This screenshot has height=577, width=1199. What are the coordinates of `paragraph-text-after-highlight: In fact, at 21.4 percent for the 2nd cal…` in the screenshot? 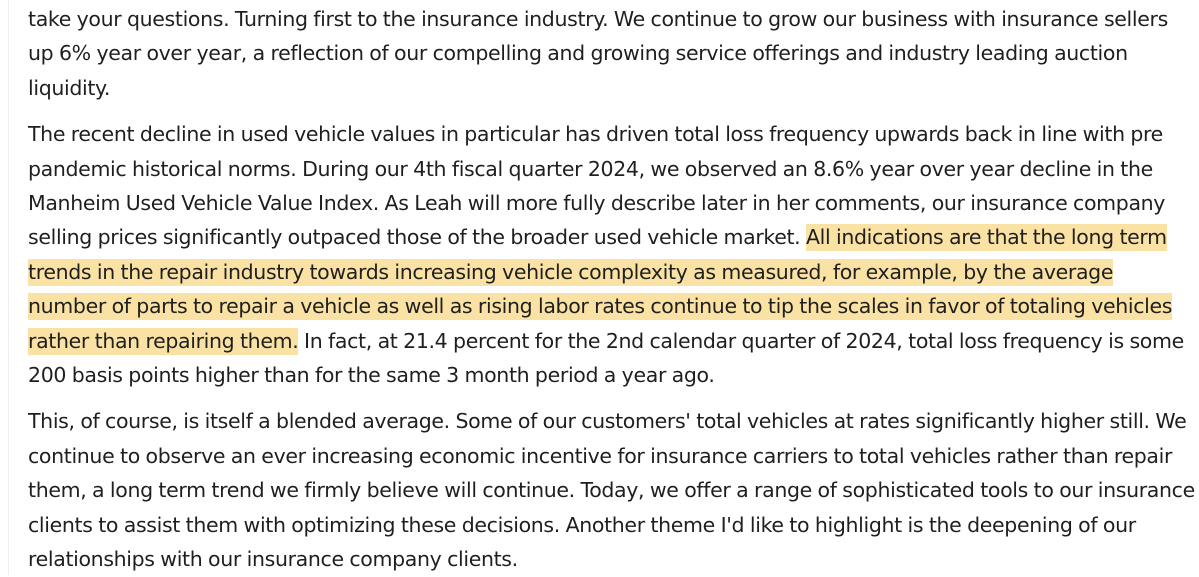 It's located at (606, 358).